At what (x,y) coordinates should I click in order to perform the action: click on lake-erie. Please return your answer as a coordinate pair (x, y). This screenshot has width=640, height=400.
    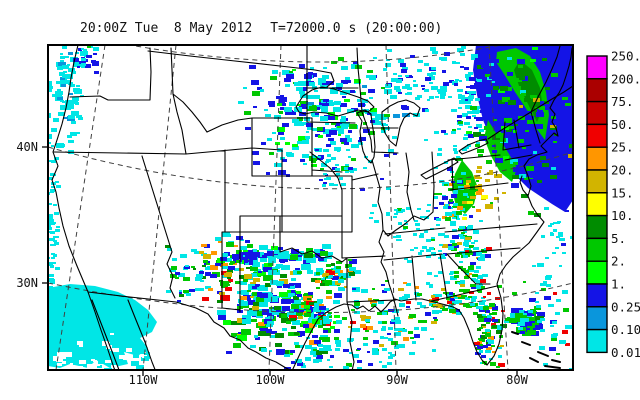
    Looking at the image, I should click on (439, 168).